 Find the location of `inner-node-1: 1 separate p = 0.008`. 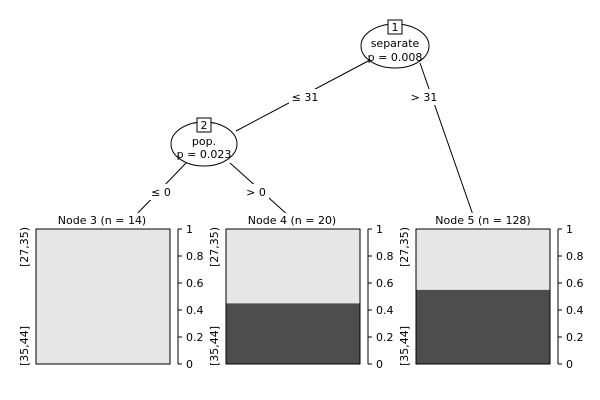

inner-node-1: 1 separate p = 0.008 is located at coordinates (395, 44).